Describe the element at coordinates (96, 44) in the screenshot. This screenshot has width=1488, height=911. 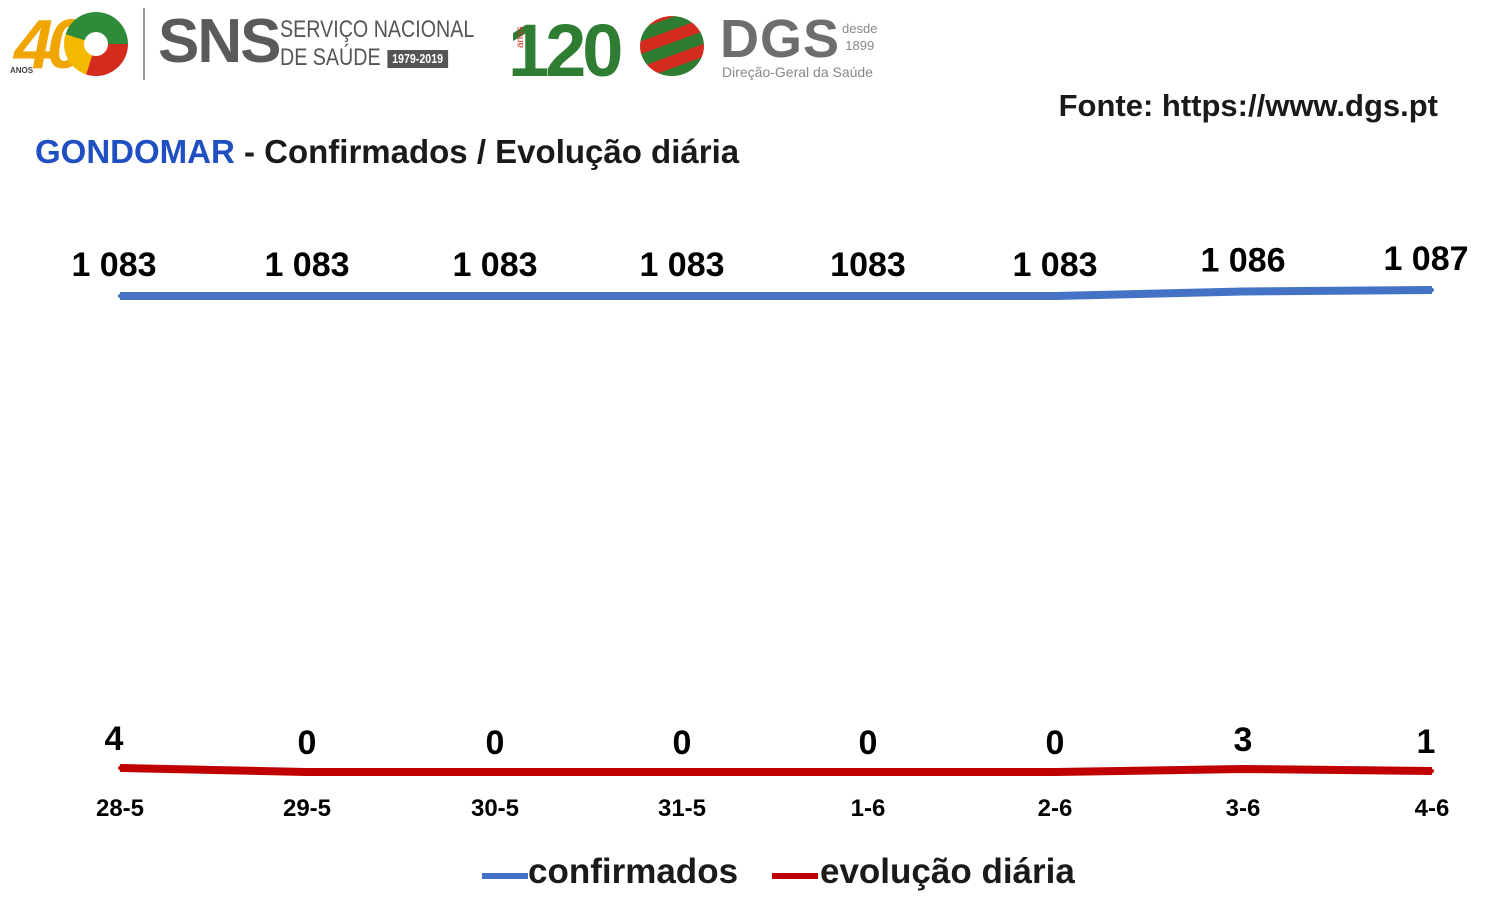
I see `logo-ring-icon` at that location.